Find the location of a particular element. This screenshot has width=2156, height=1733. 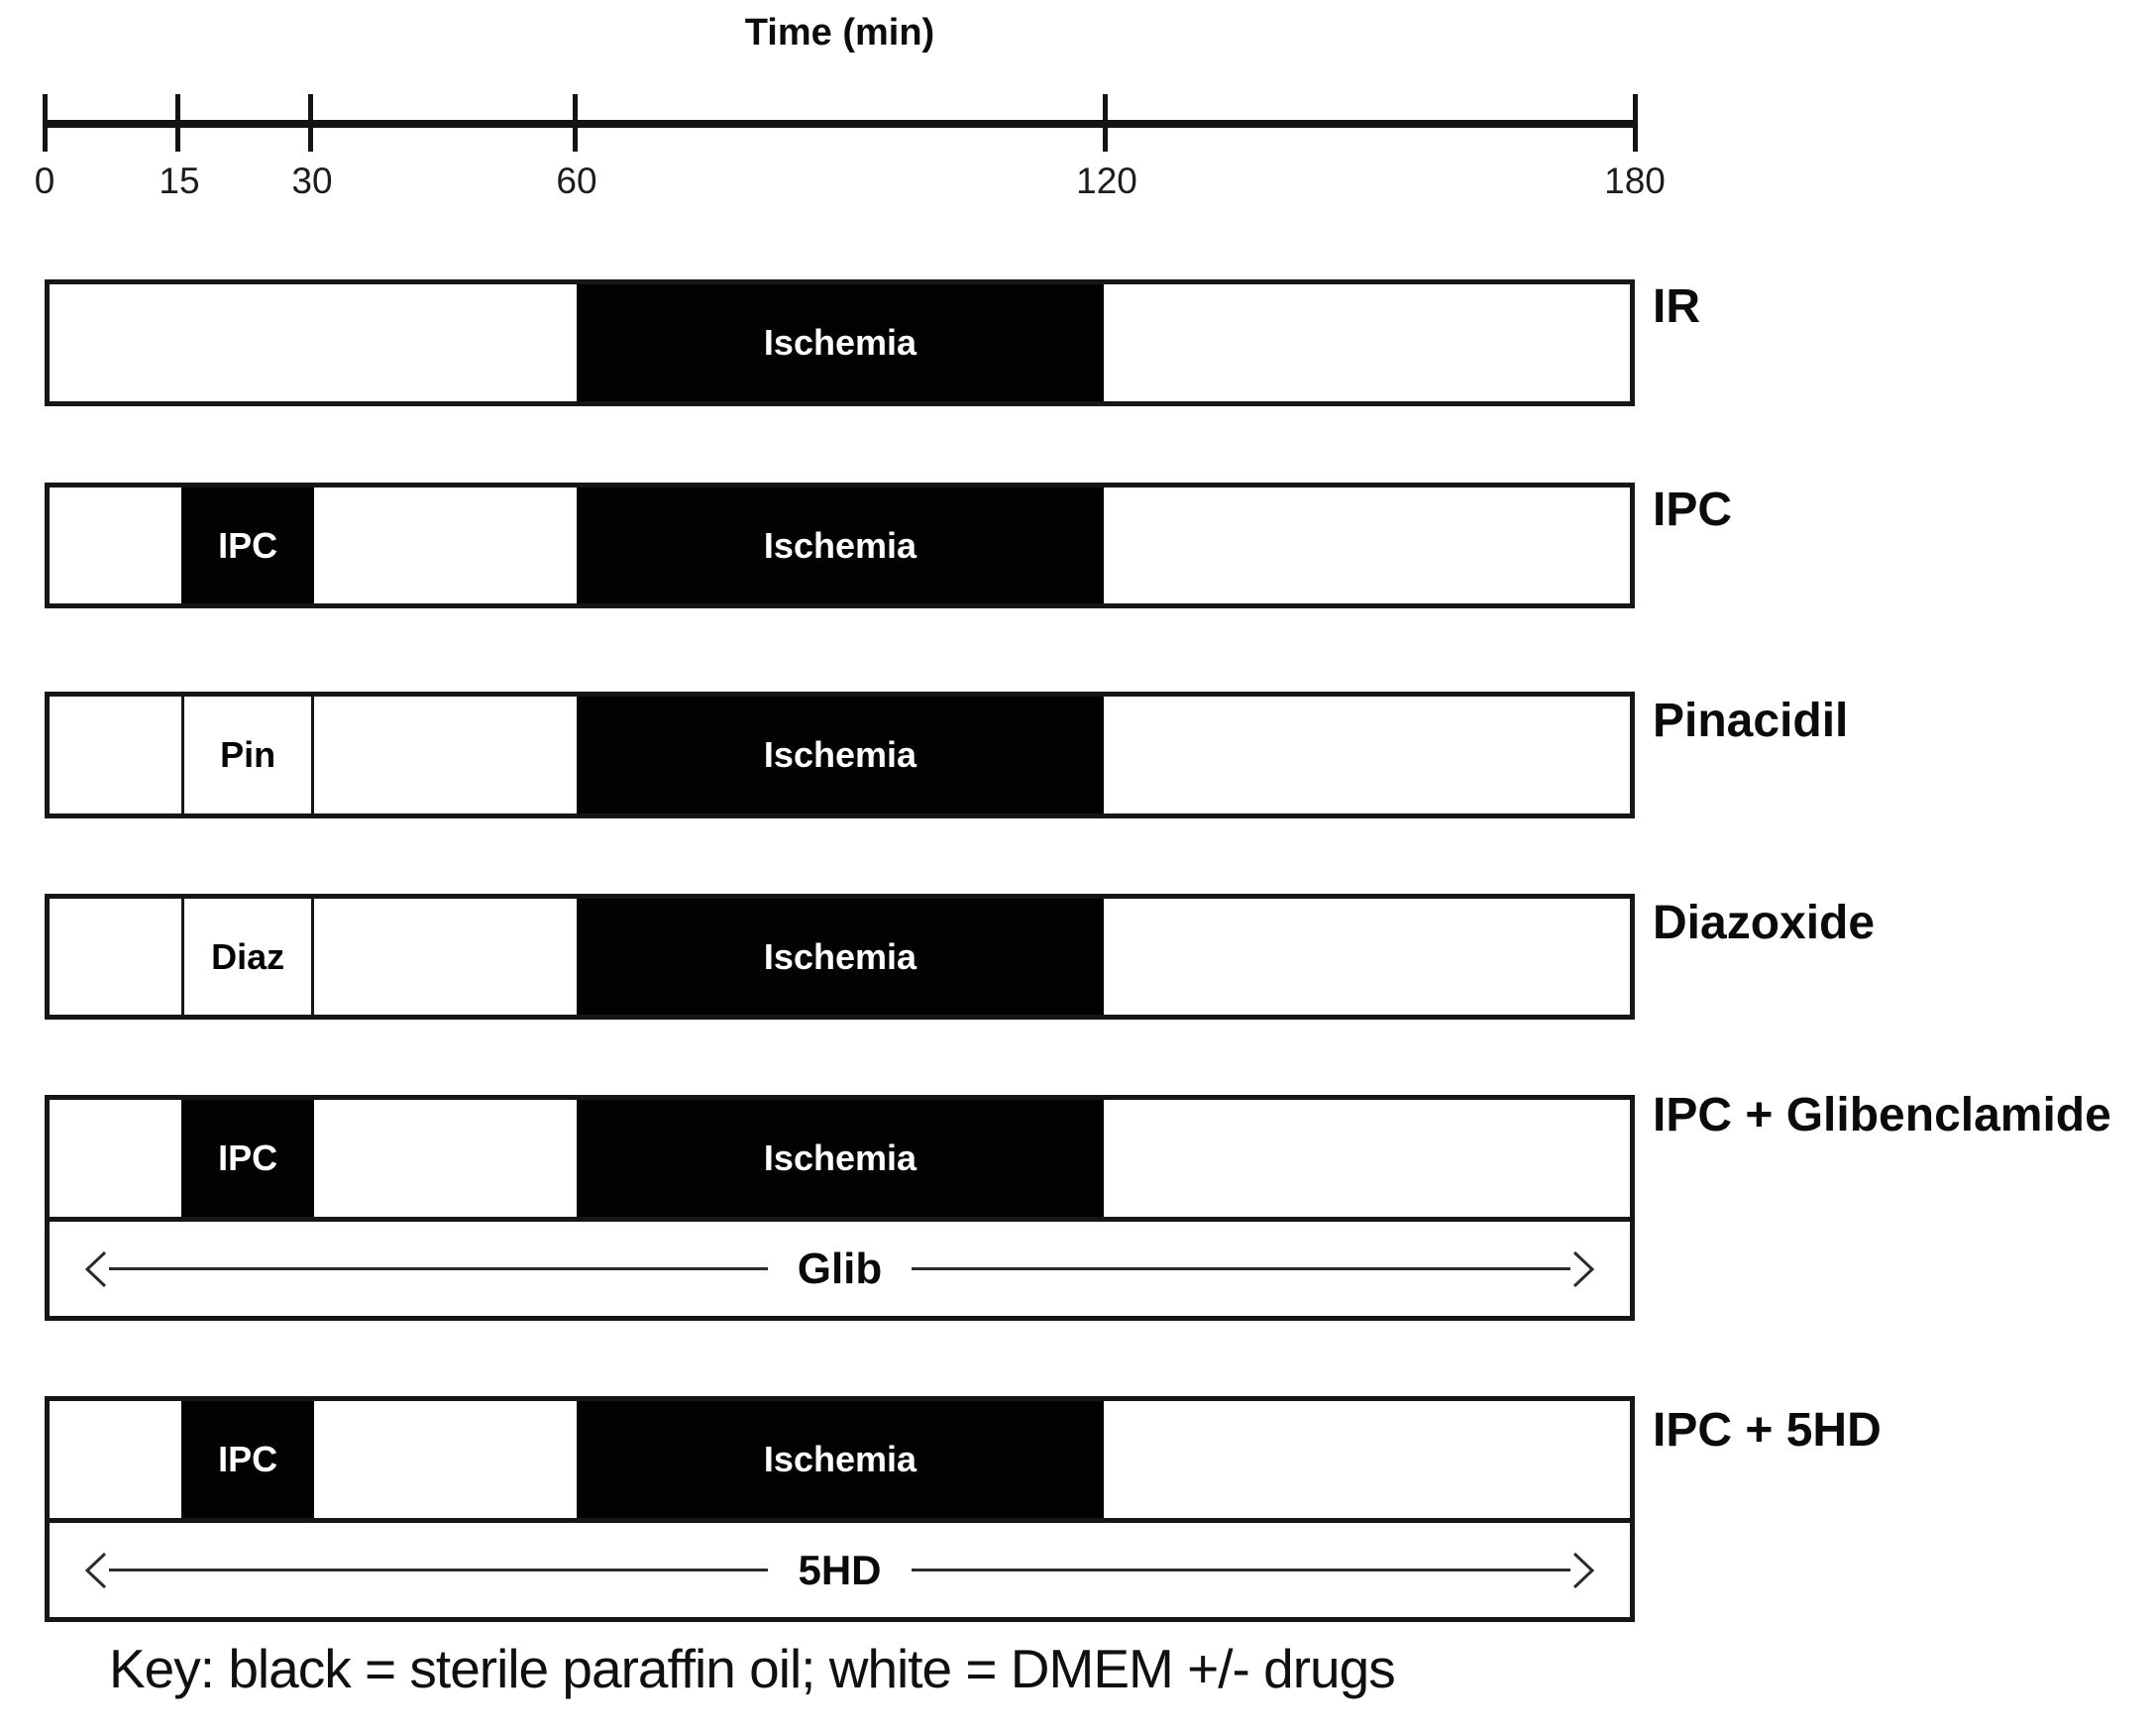

timeline-bar-diazoxide: Diaz Ischemia is located at coordinates (840, 957).